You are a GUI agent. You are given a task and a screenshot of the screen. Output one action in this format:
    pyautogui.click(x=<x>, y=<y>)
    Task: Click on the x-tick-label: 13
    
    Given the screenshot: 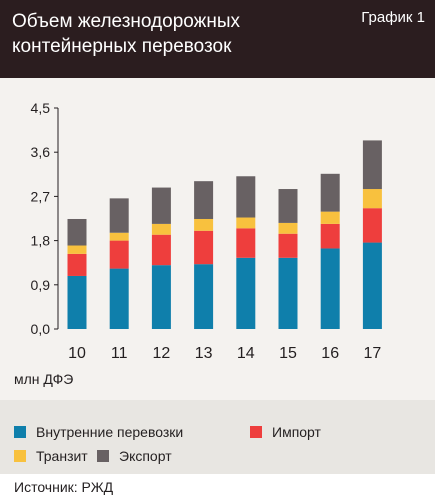 What is the action you would take?
    pyautogui.click(x=204, y=353)
    